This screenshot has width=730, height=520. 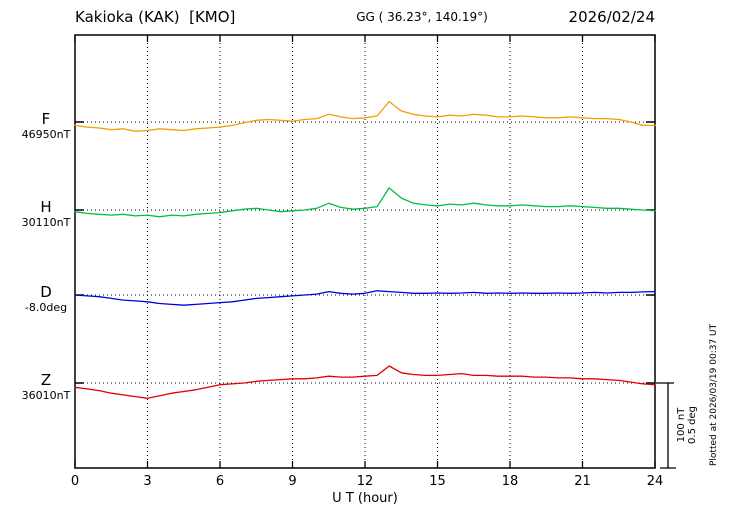 I want to click on baseline-label-D: -8.0deg, so click(x=46, y=307).